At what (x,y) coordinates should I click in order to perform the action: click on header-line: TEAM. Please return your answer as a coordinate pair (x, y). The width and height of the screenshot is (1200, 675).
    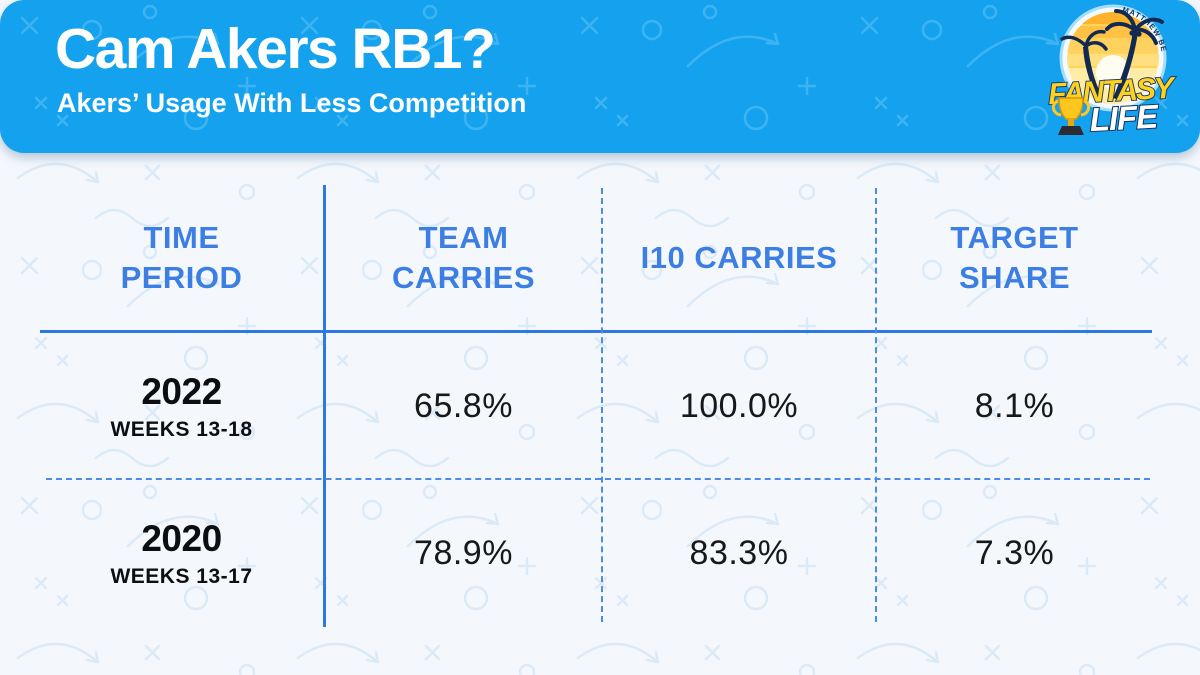
    Looking at the image, I should click on (463, 237).